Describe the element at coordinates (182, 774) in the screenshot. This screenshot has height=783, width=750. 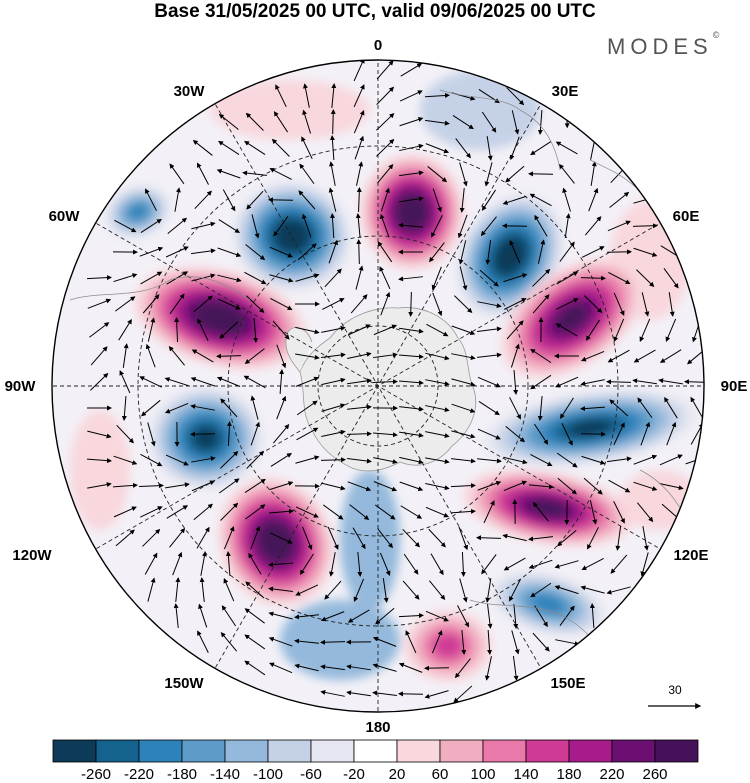
I see `colorbar-tick-label: -180` at that location.